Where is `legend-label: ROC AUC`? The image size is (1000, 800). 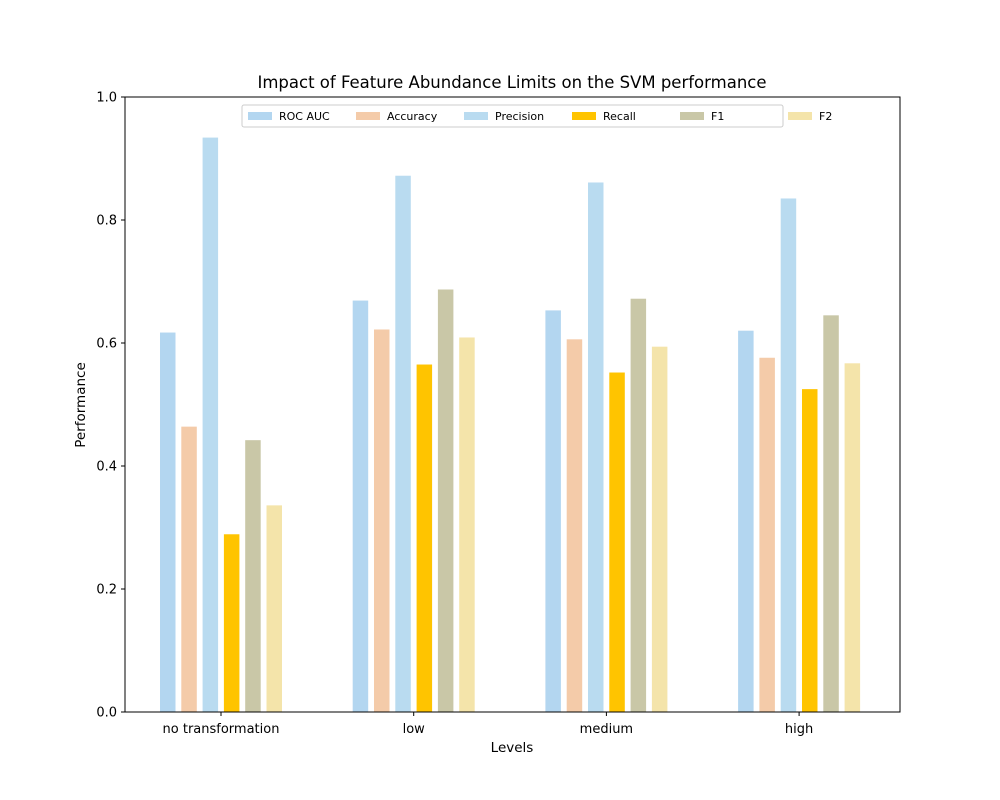 legend-label: ROC AUC is located at coordinates (304, 116).